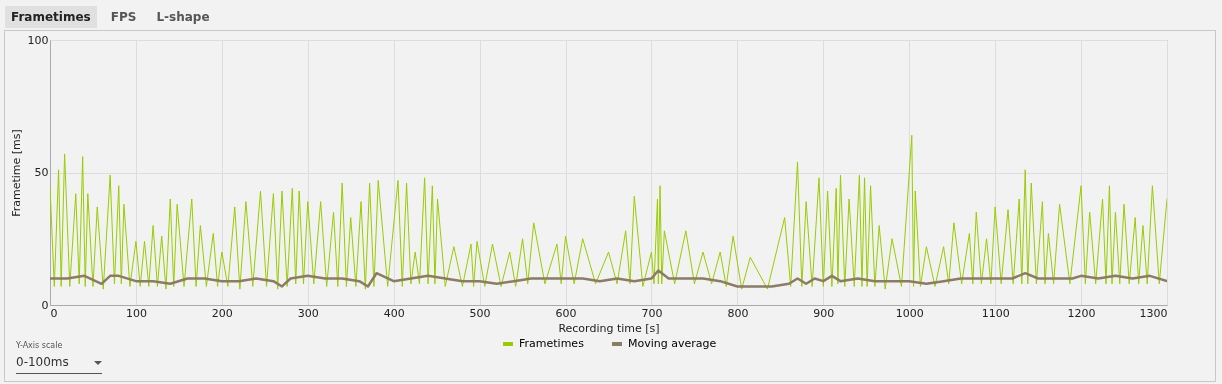 The height and width of the screenshot is (384, 1222). What do you see at coordinates (552, 343) in the screenshot?
I see `legend-label: Frametimes` at bounding box center [552, 343].